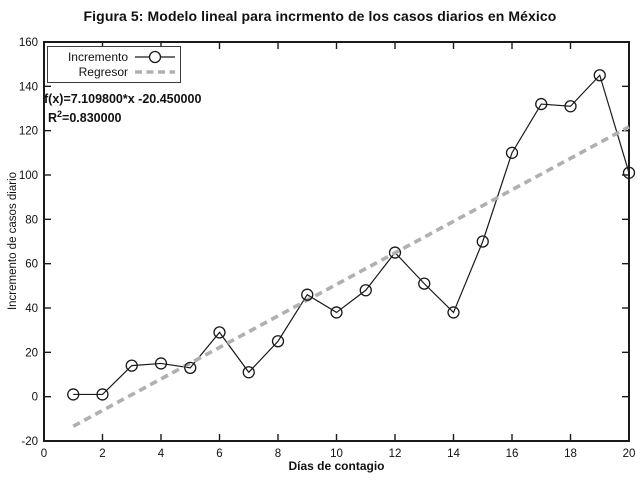 This screenshot has width=640, height=480. Describe the element at coordinates (161, 454) in the screenshot. I see `x-tick-label: 4` at that location.